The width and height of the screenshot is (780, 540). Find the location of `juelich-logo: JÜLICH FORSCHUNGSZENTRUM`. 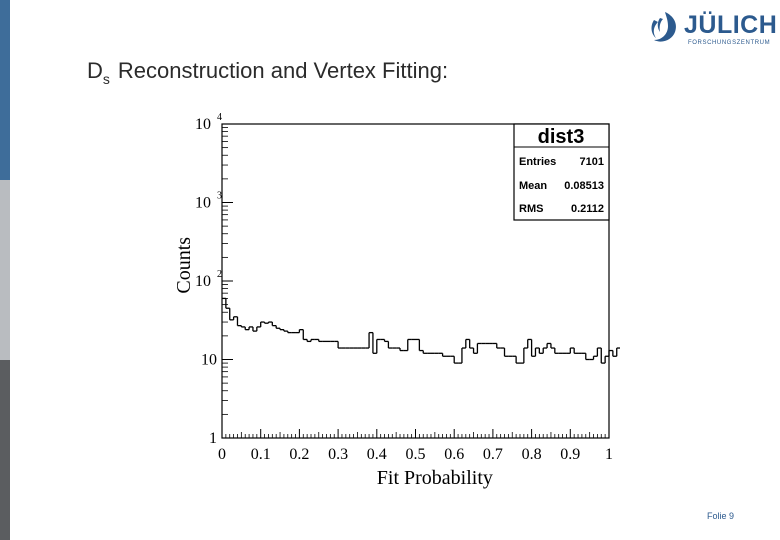

juelich-logo: JÜLICH FORSCHUNGSZENTRUM is located at coordinates (712, 31).